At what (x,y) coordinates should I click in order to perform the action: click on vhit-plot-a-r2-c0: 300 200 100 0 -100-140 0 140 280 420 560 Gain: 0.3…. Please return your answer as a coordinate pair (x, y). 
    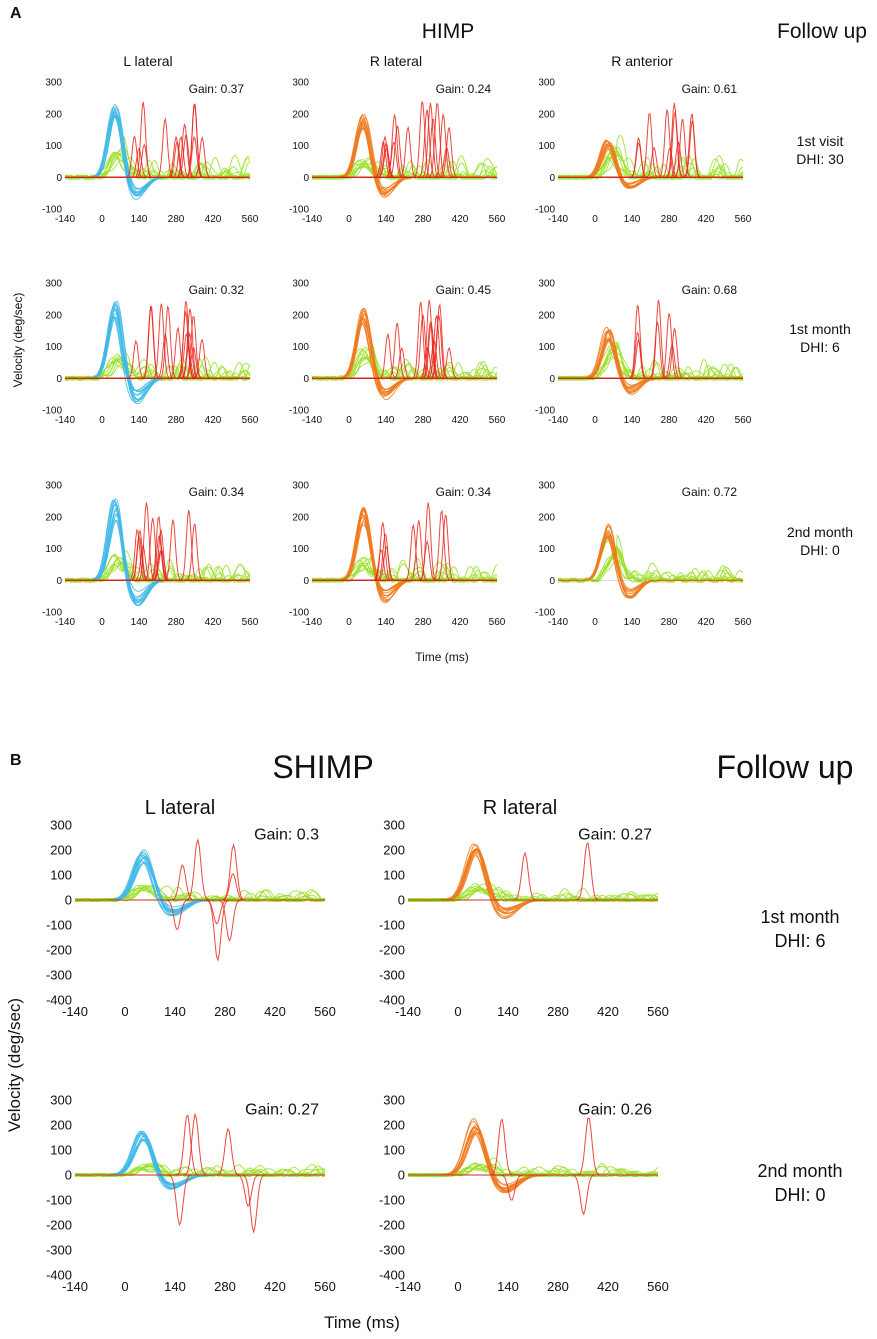
    Looking at the image, I should click on (150, 555).